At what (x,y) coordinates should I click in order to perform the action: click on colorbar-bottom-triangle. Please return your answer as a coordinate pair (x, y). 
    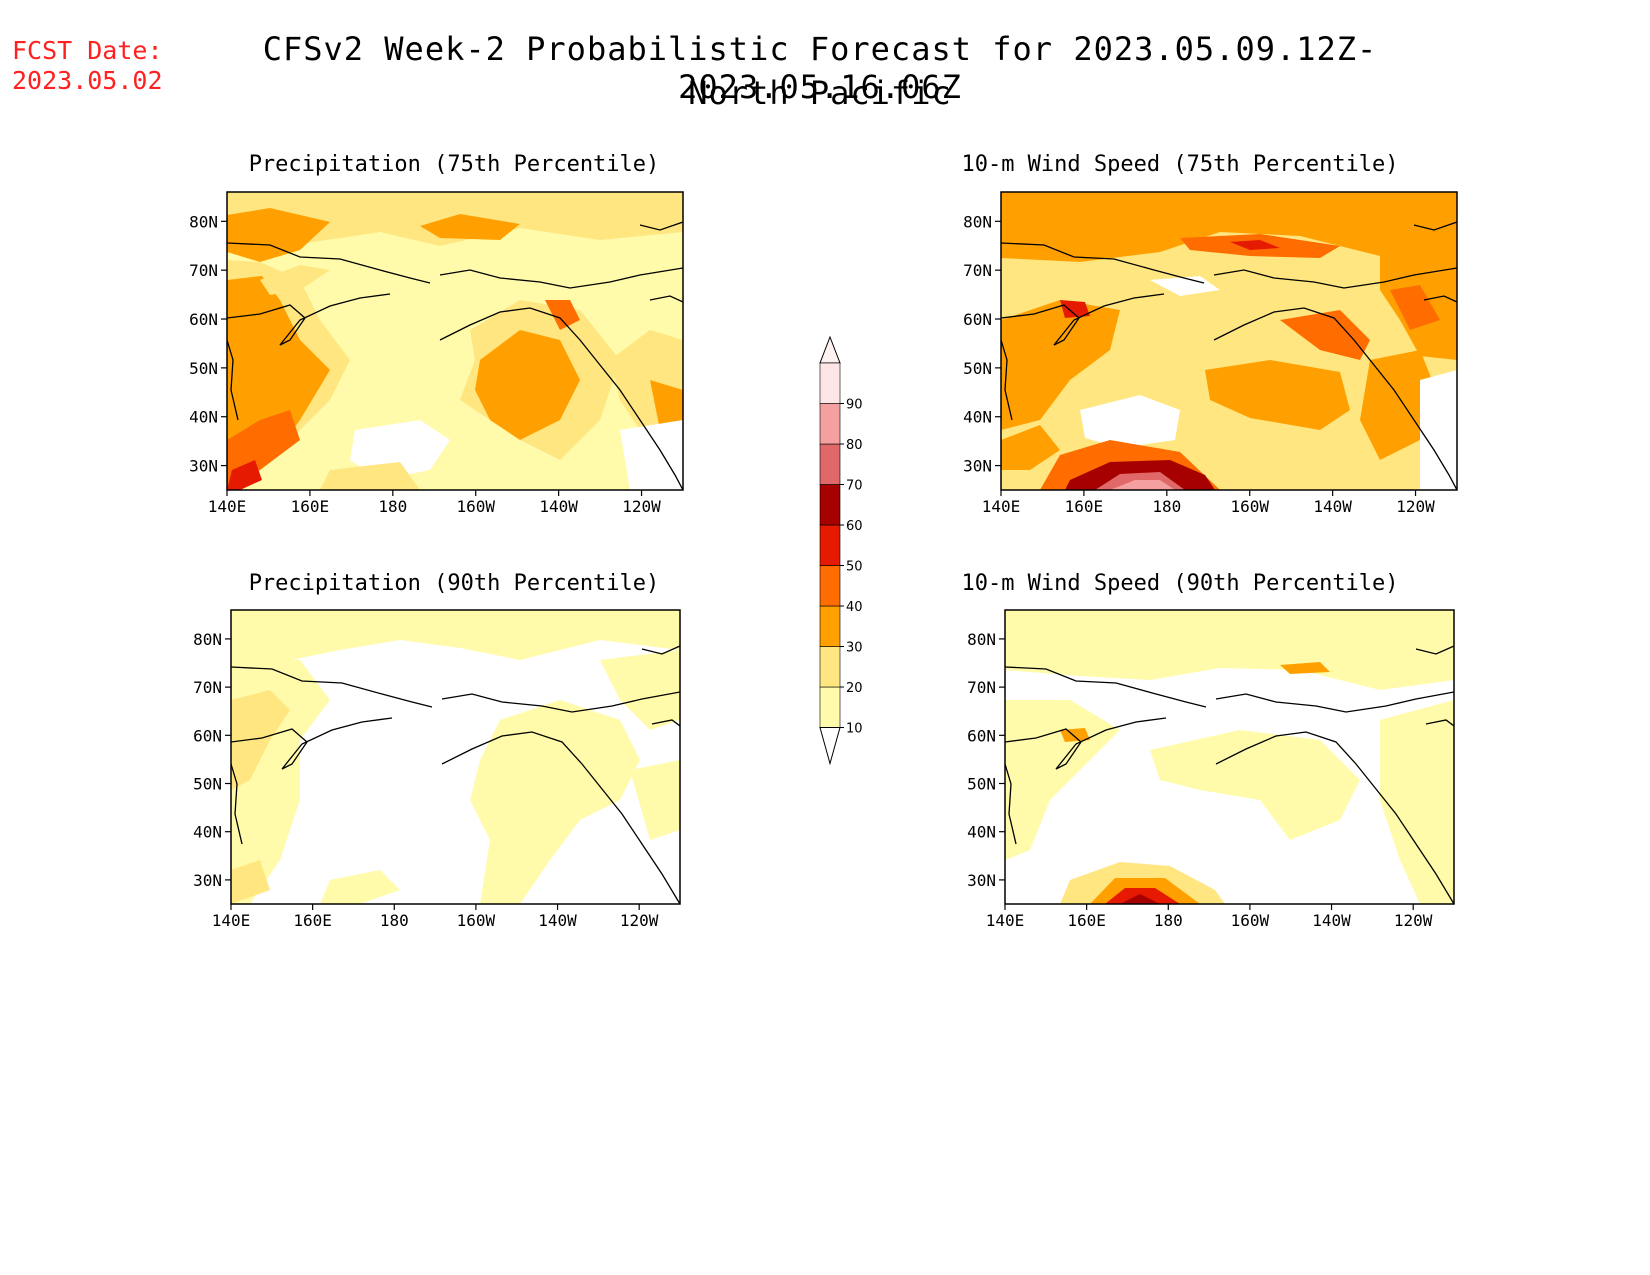
    Looking at the image, I should click on (830, 746).